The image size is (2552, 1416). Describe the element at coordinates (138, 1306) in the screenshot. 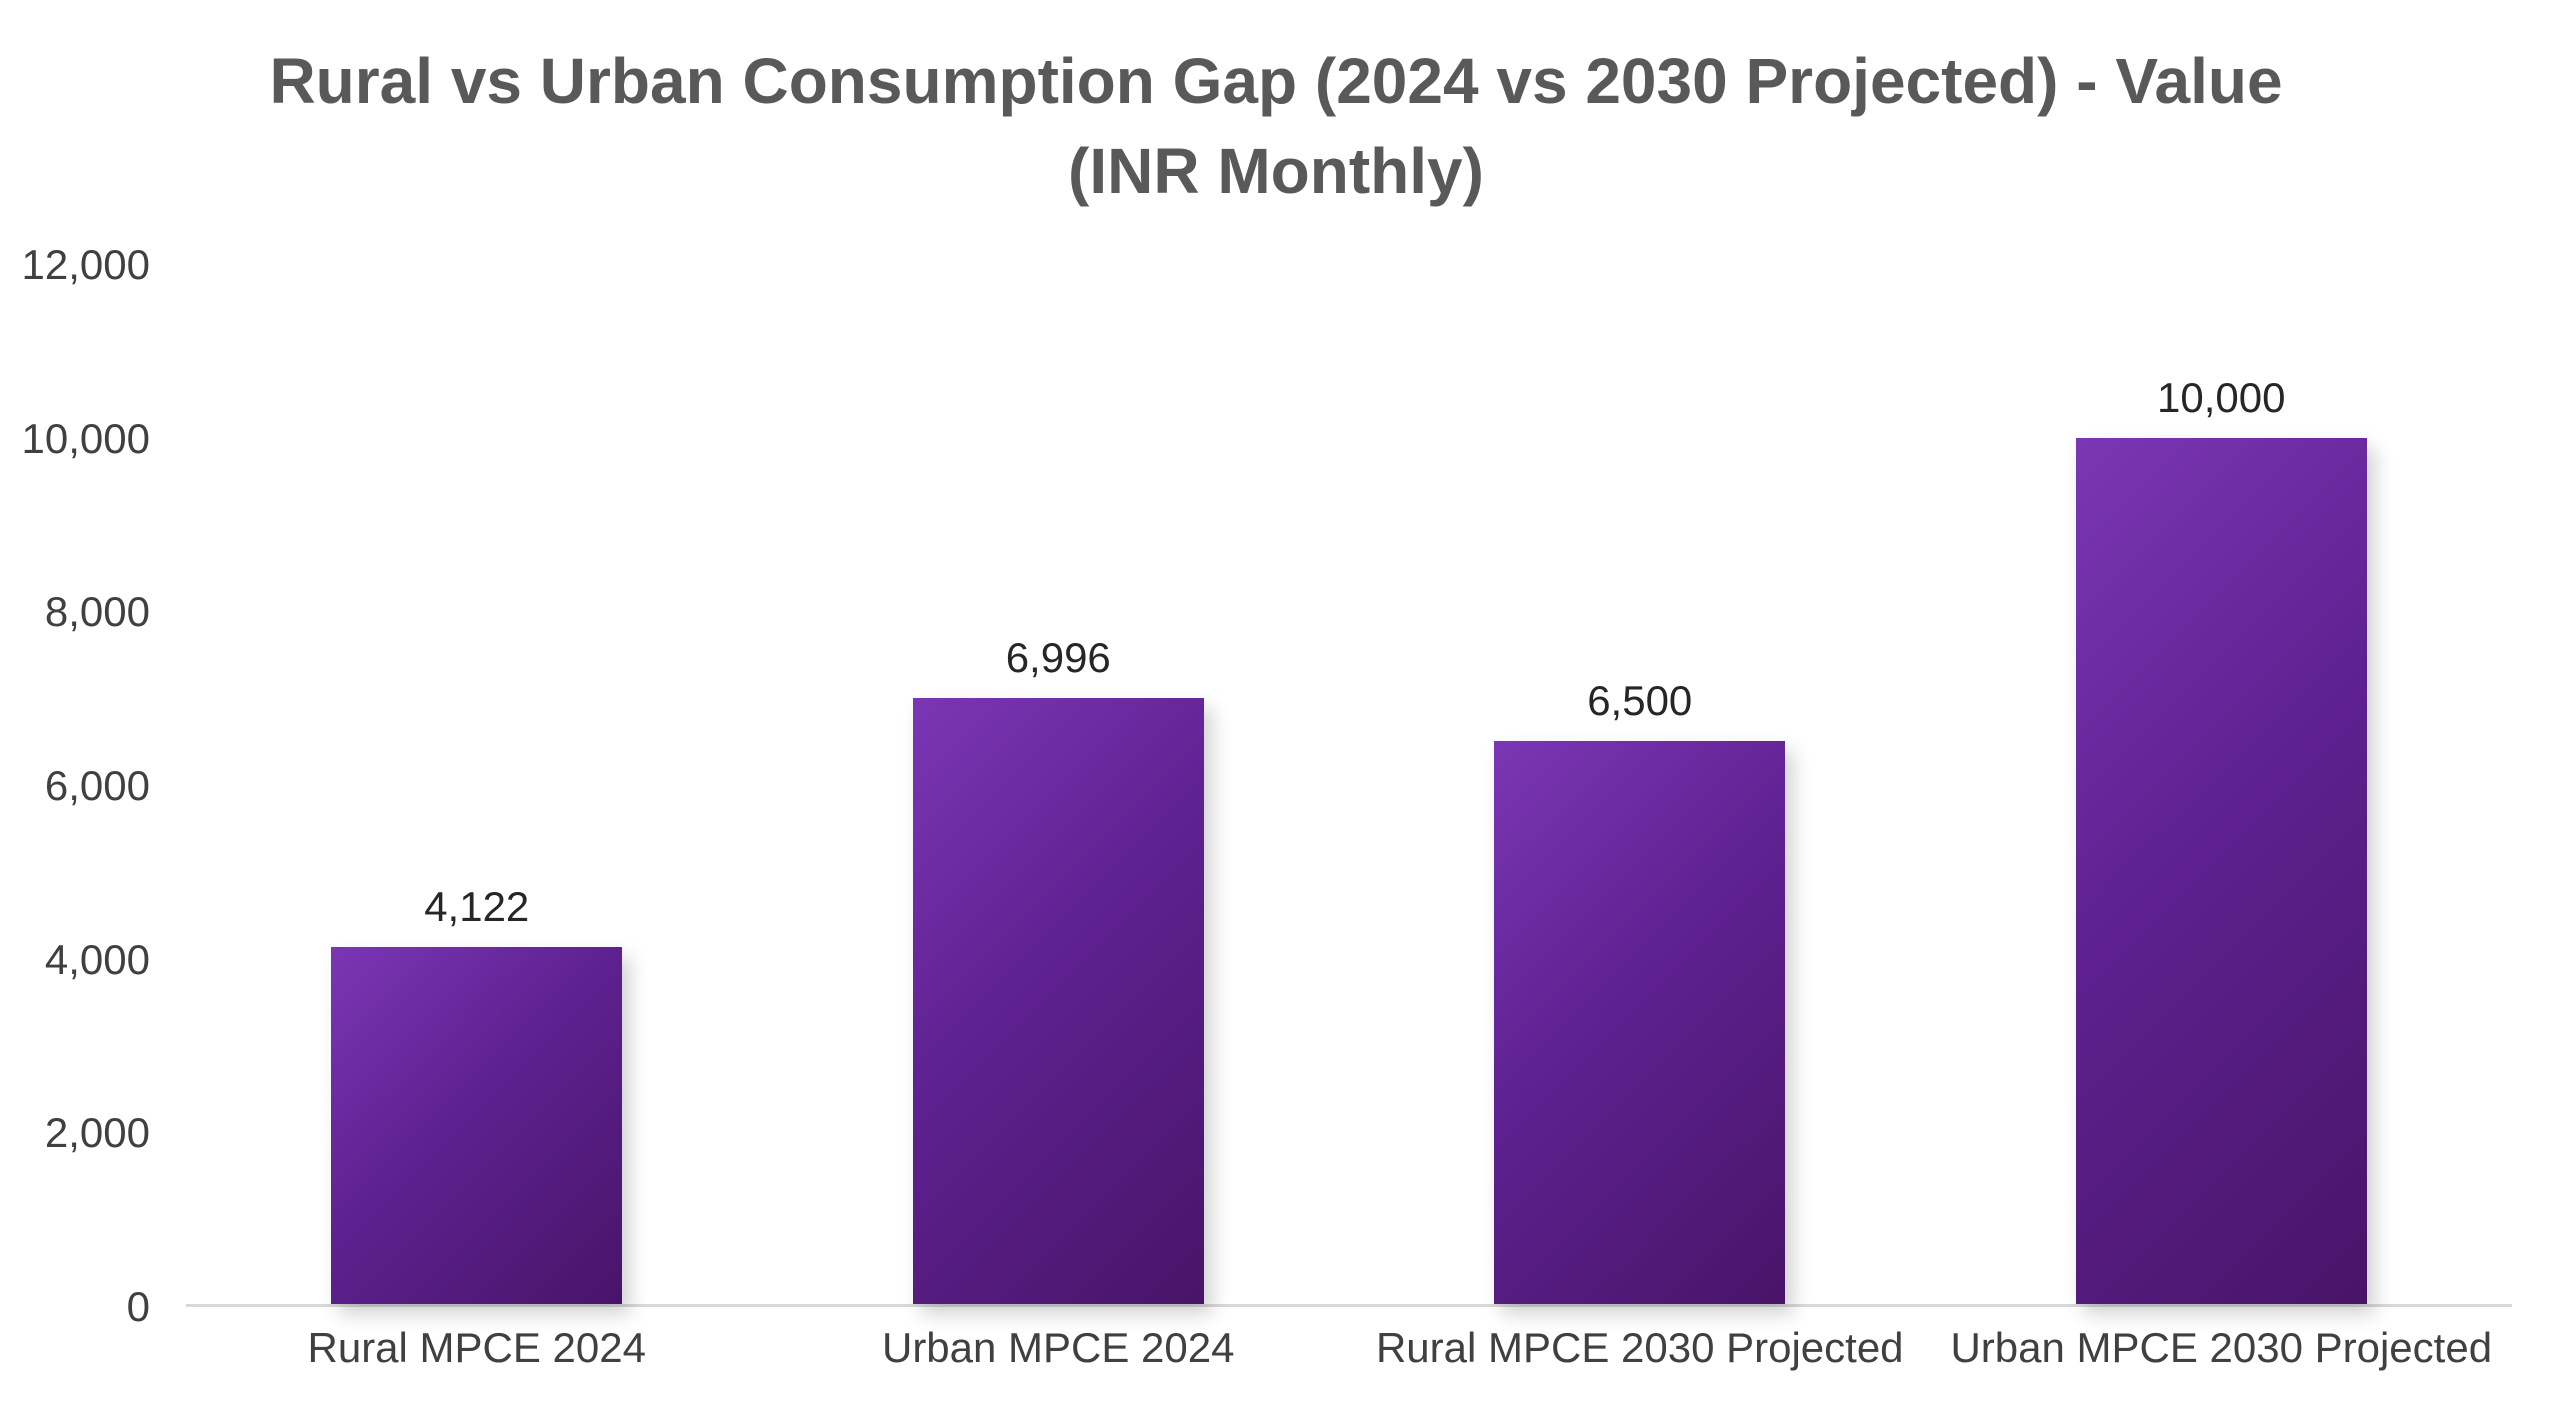

I see `y-tick-label: 0` at that location.